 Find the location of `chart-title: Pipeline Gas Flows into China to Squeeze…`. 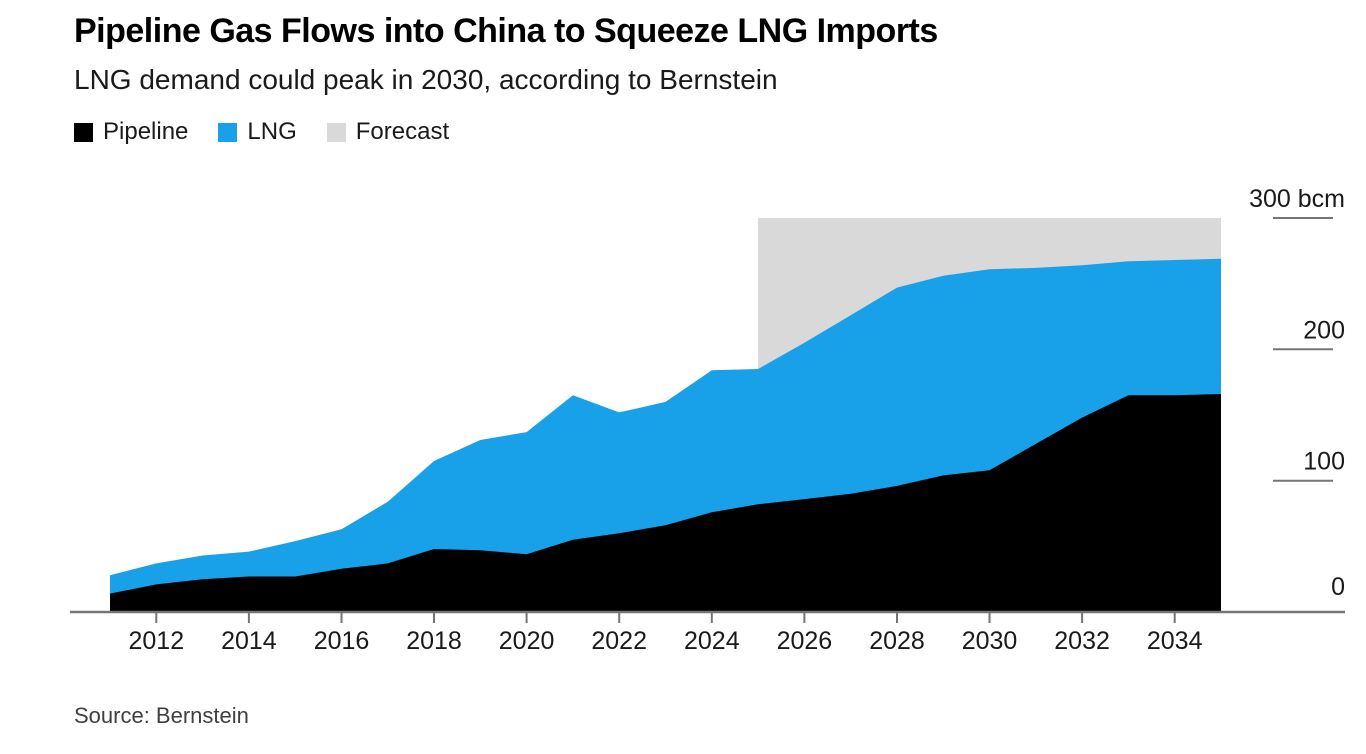

chart-title: Pipeline Gas Flows into China to Squeeze… is located at coordinates (506, 31).